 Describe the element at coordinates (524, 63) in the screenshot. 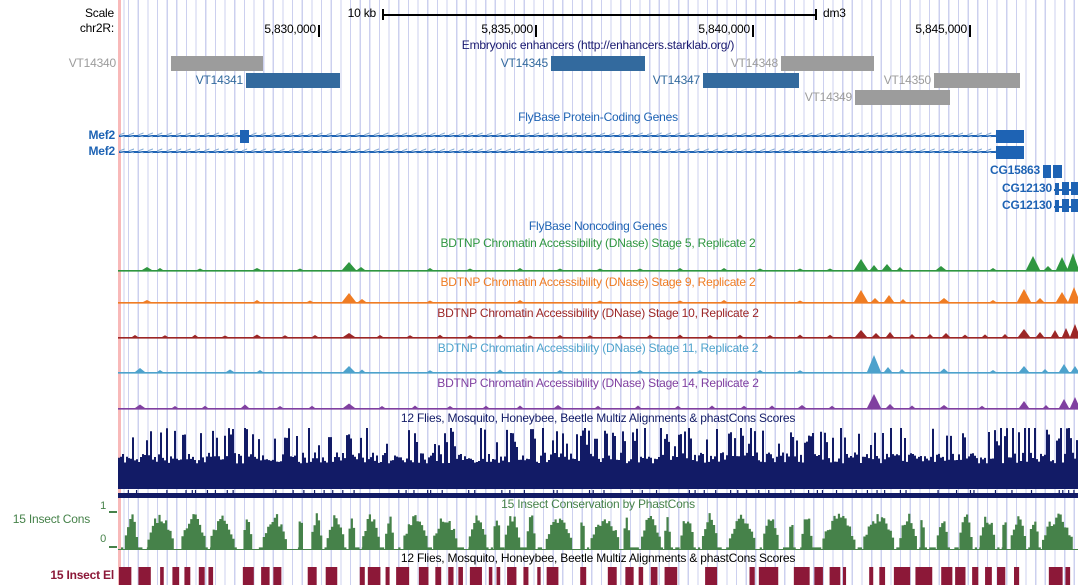

I see `enhancer-label-VT14345: VT14345` at that location.